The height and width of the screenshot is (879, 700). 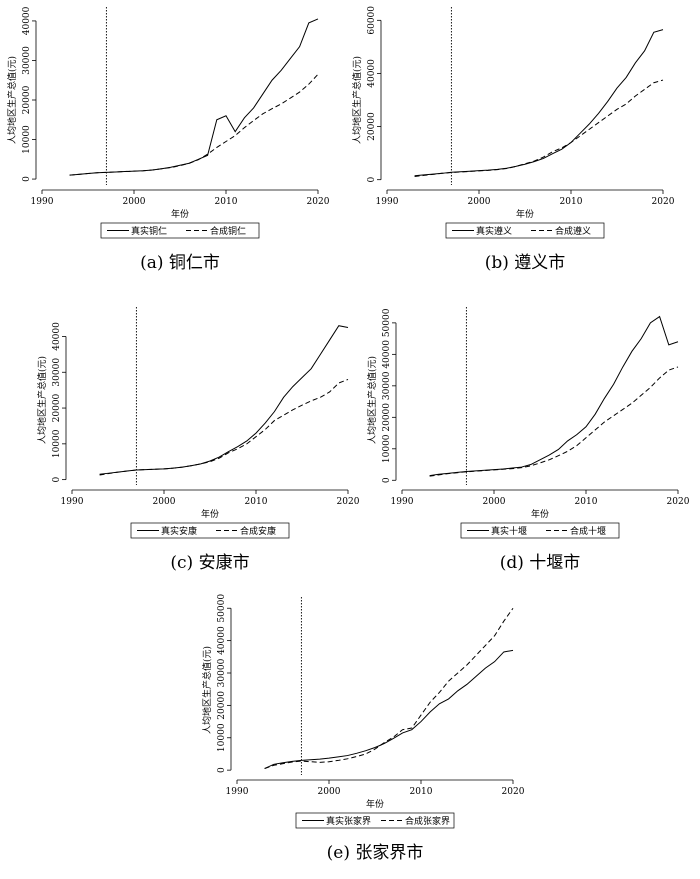 What do you see at coordinates (509, 531) in the screenshot?
I see `legend-label: 真实十堰` at bounding box center [509, 531].